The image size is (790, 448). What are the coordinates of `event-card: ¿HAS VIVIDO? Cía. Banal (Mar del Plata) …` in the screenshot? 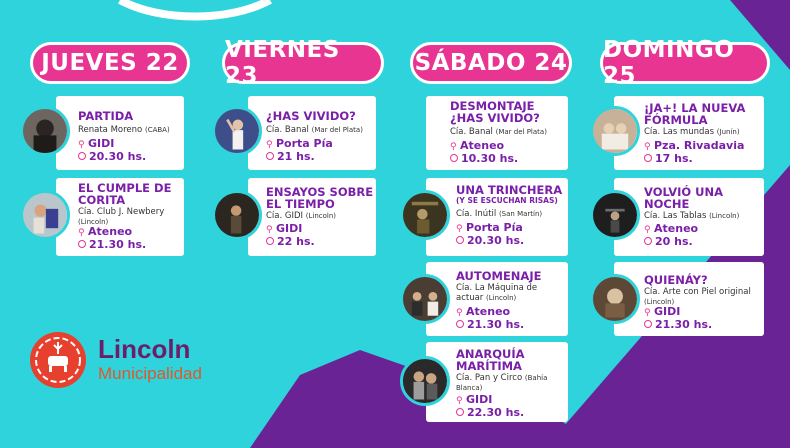 It's located at (312, 133).